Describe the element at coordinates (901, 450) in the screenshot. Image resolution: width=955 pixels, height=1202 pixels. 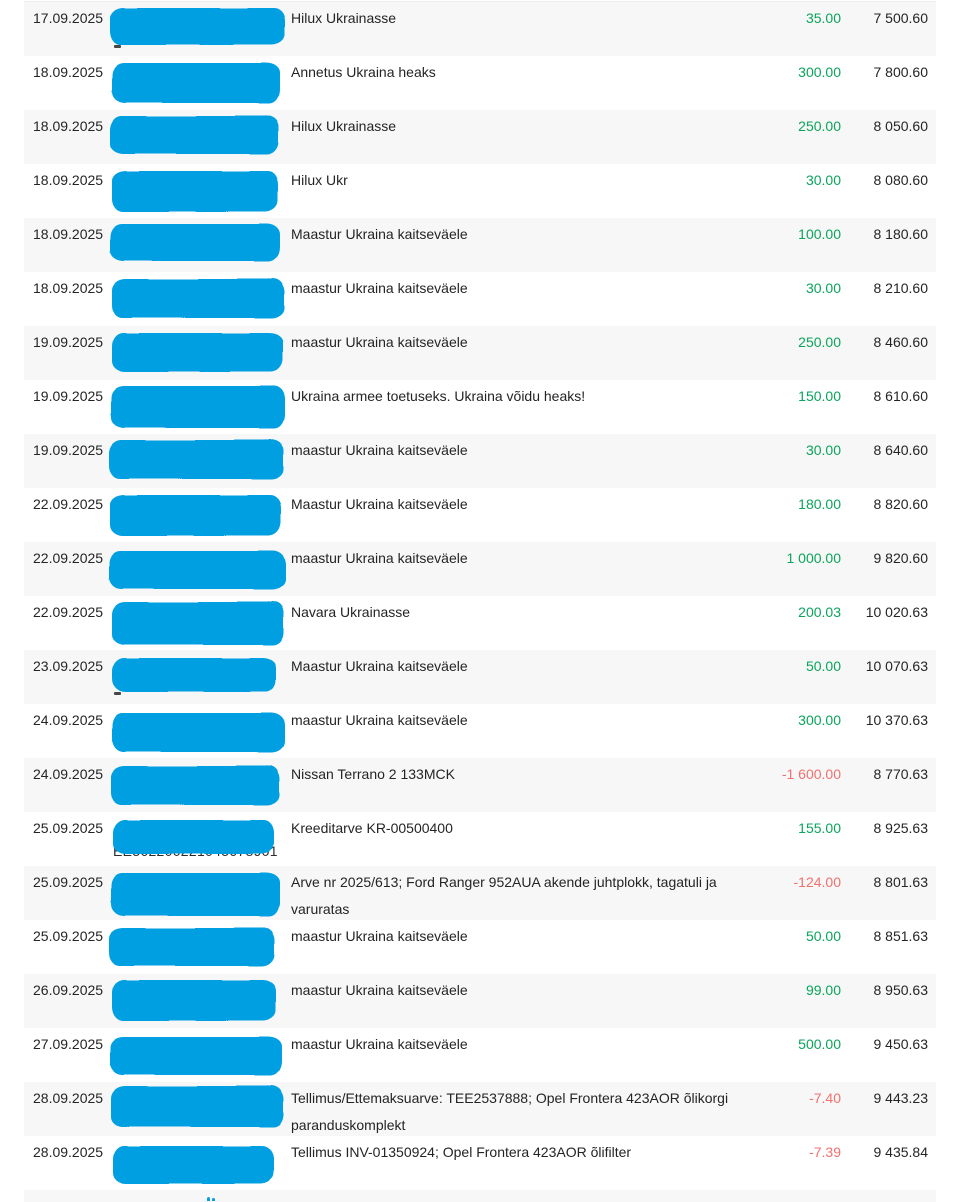
I see `transaction-balance: 8 640.60` at that location.